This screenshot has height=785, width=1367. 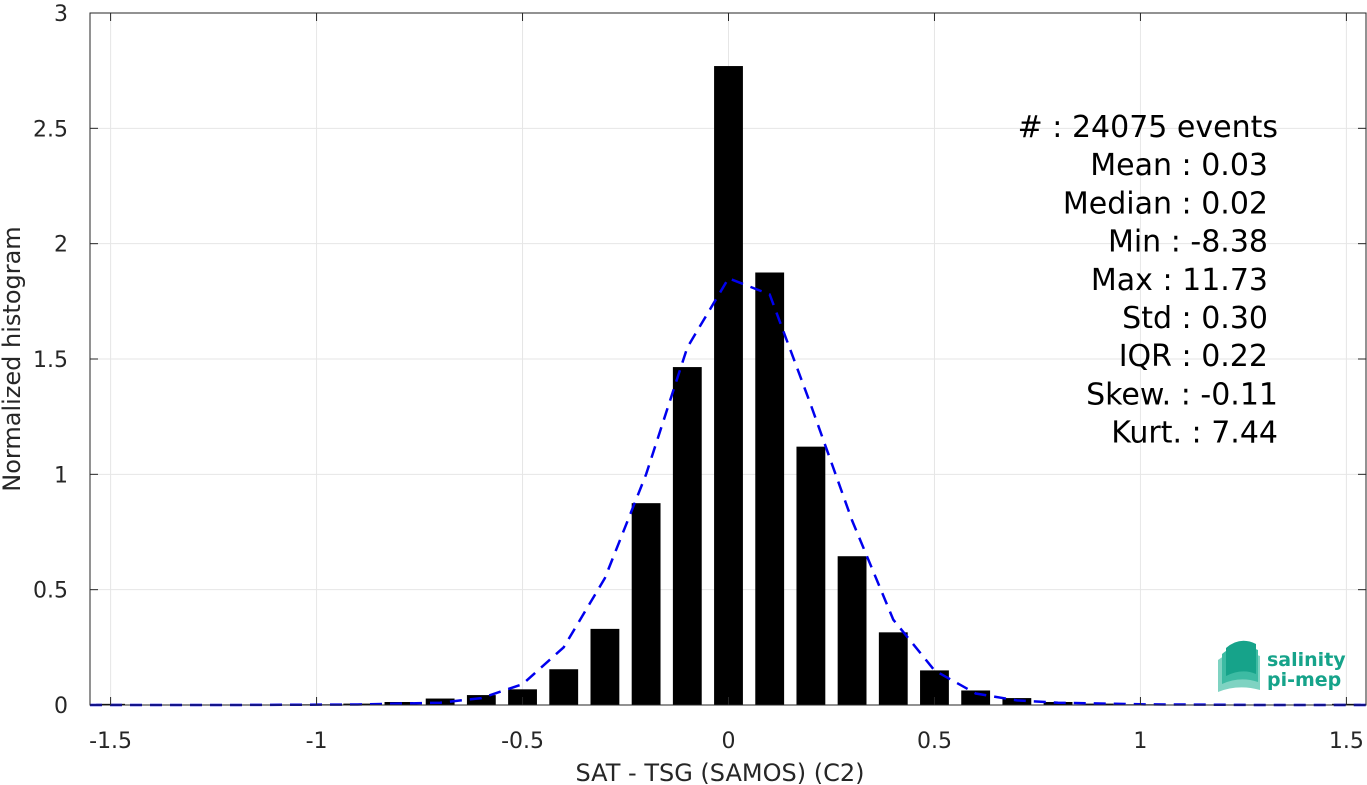 What do you see at coordinates (1165, 203) in the screenshot?
I see `stat-line: Median : 0.02` at bounding box center [1165, 203].